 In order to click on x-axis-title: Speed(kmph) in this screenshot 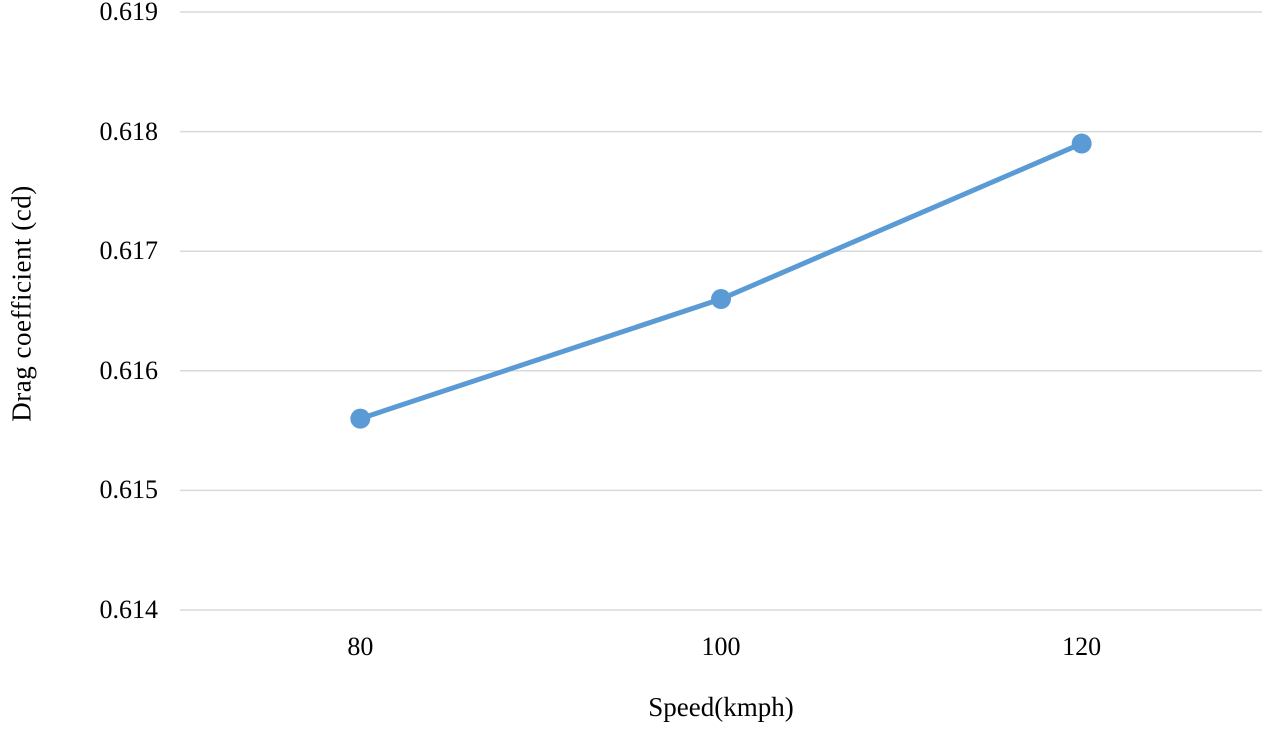, I will do `click(721, 707)`.